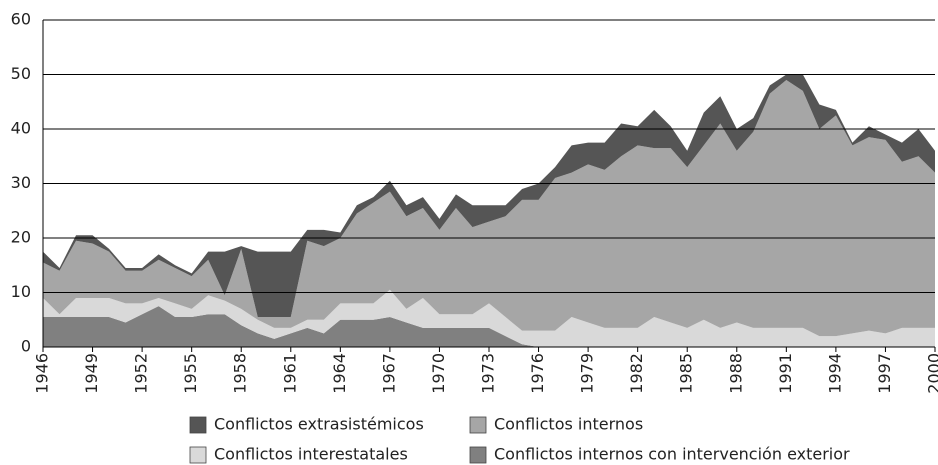  Describe the element at coordinates (339, 373) in the screenshot. I see `x-tick-label: 1964` at that location.